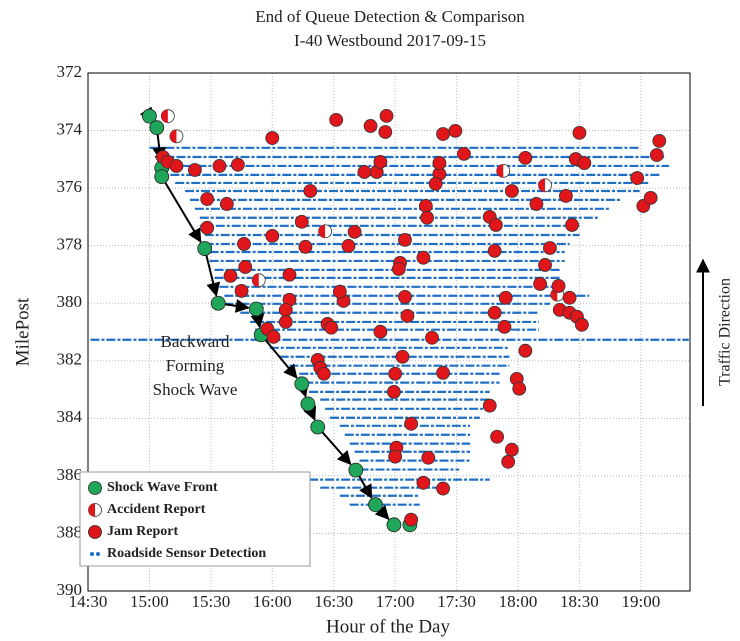 The height and width of the screenshot is (641, 740). I want to click on annotation: Shock Wave, so click(195, 389).